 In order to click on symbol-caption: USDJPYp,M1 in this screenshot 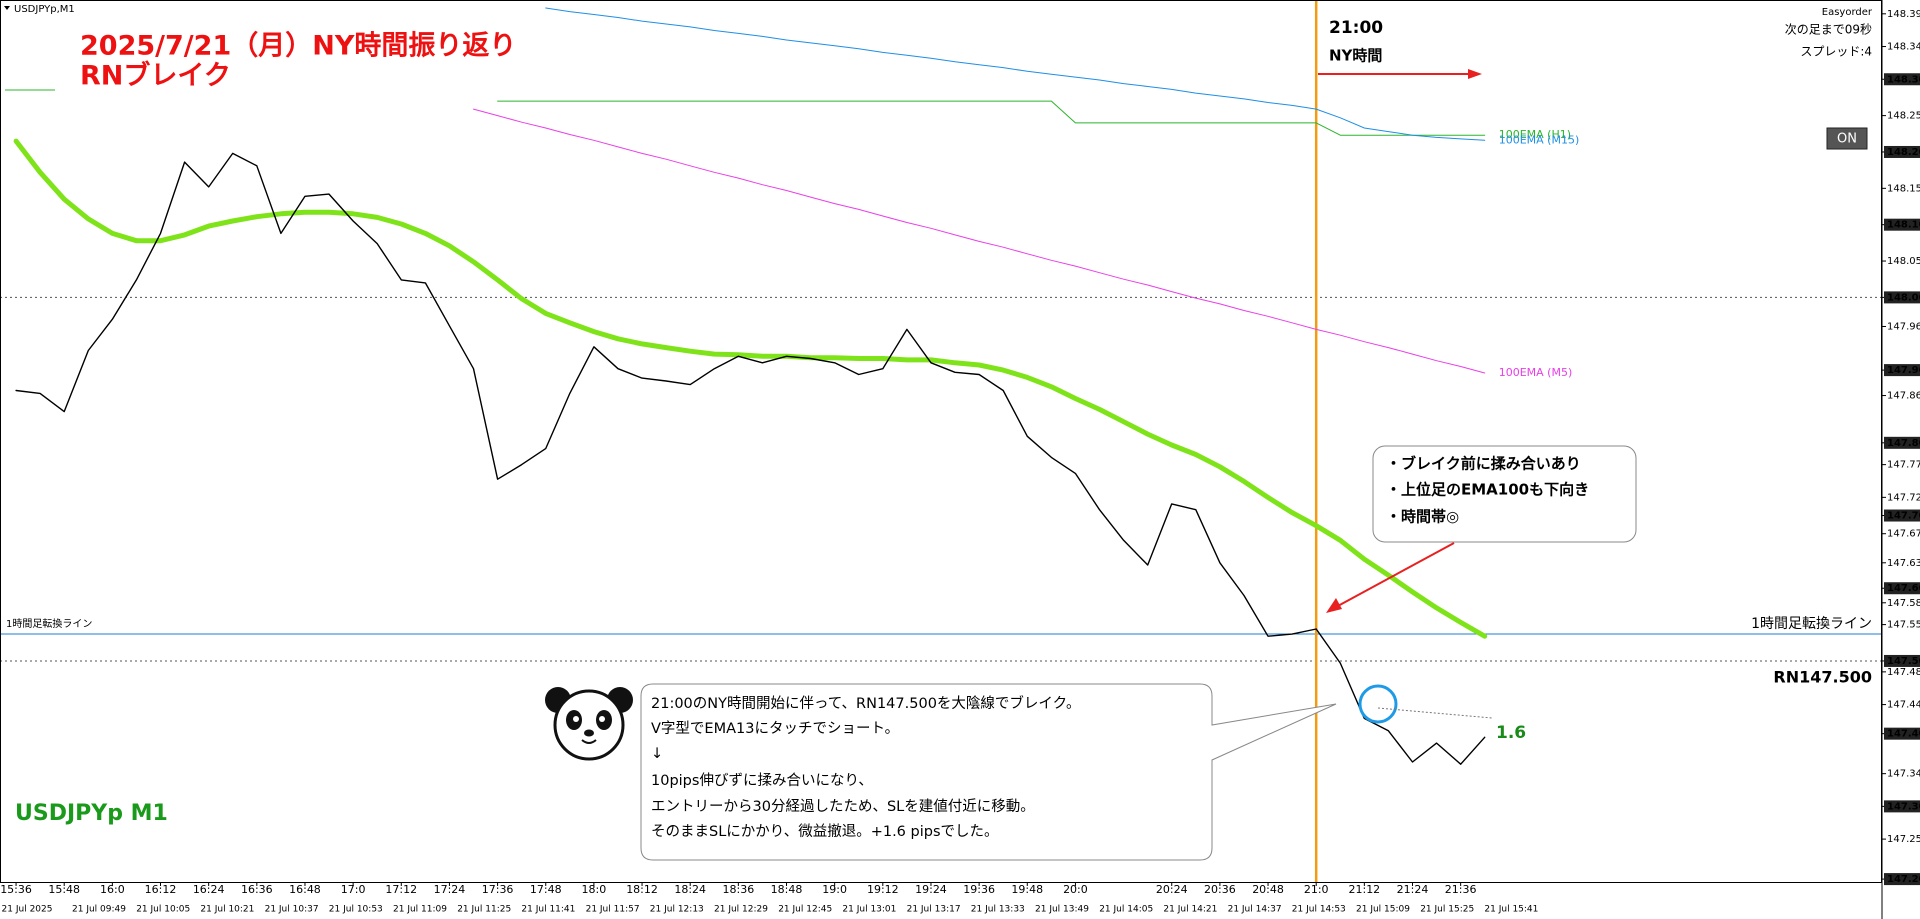, I will do `click(44, 9)`.